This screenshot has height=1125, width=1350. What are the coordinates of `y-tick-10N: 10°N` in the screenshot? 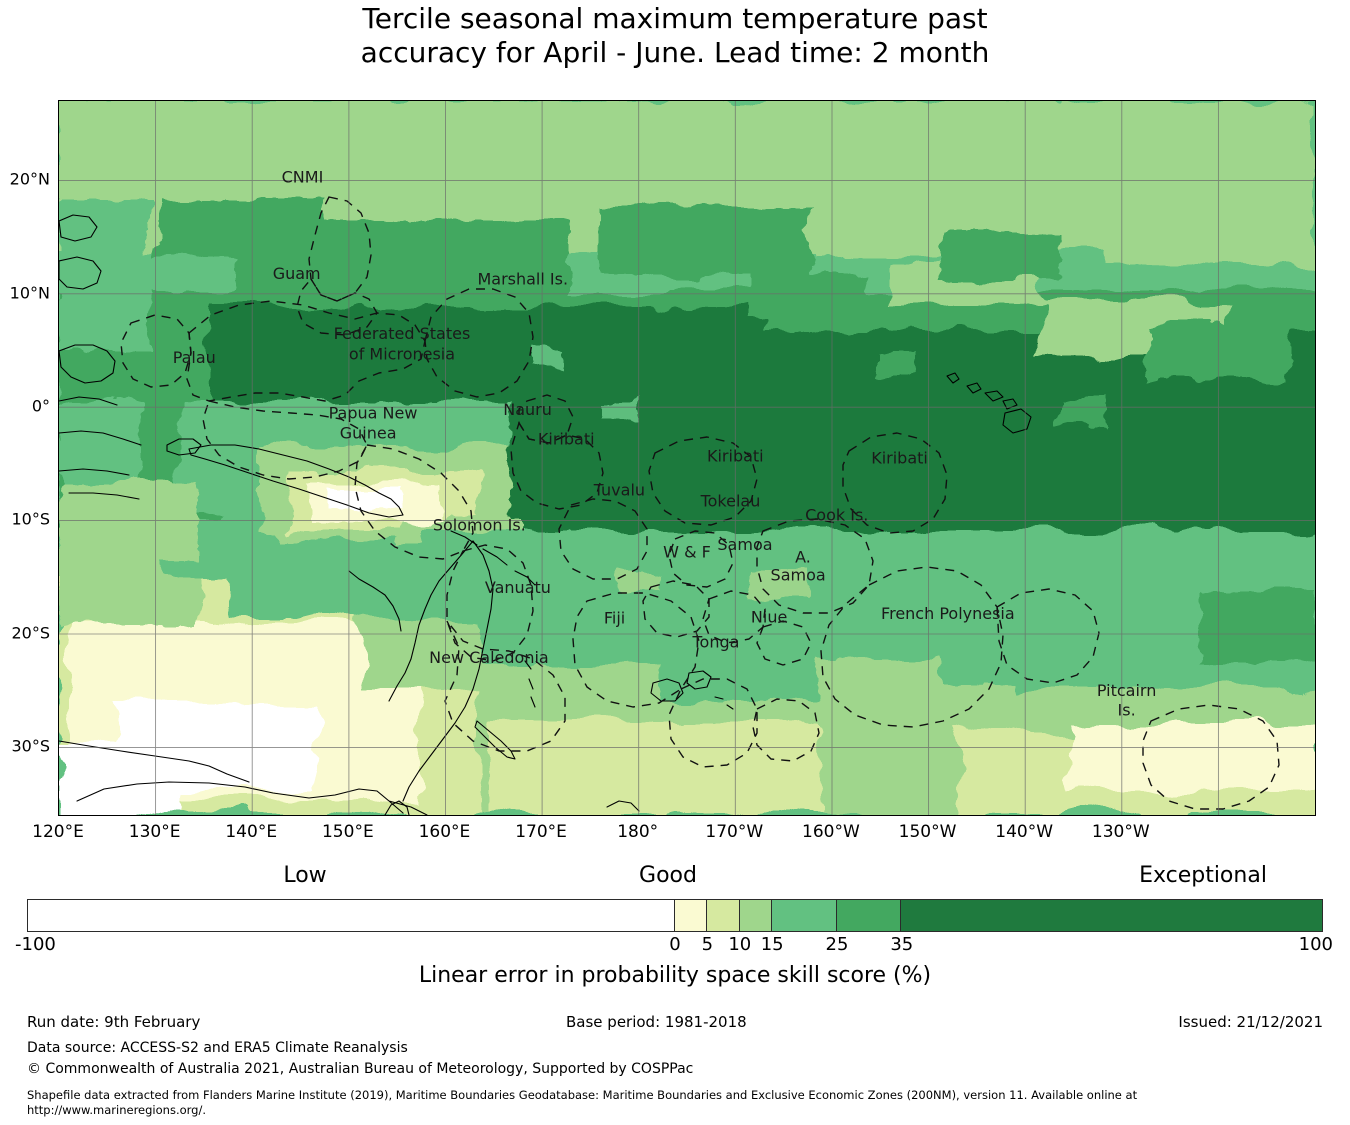 It's located at (29, 293).